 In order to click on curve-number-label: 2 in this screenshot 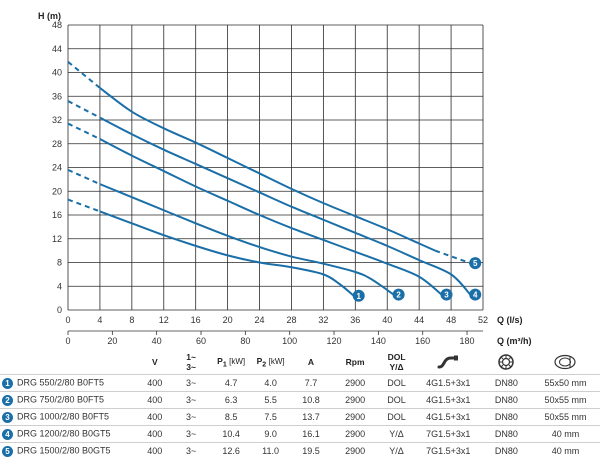, I will do `click(398, 295)`.